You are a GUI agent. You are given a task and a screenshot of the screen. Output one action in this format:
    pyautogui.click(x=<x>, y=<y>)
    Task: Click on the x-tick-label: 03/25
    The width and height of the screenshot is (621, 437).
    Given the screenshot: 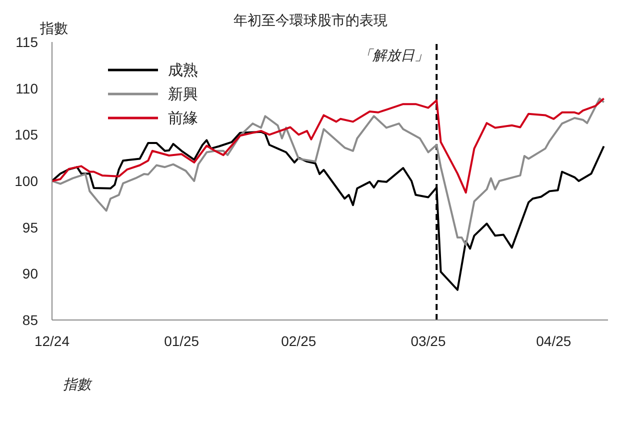 What is the action you would take?
    pyautogui.click(x=428, y=340)
    